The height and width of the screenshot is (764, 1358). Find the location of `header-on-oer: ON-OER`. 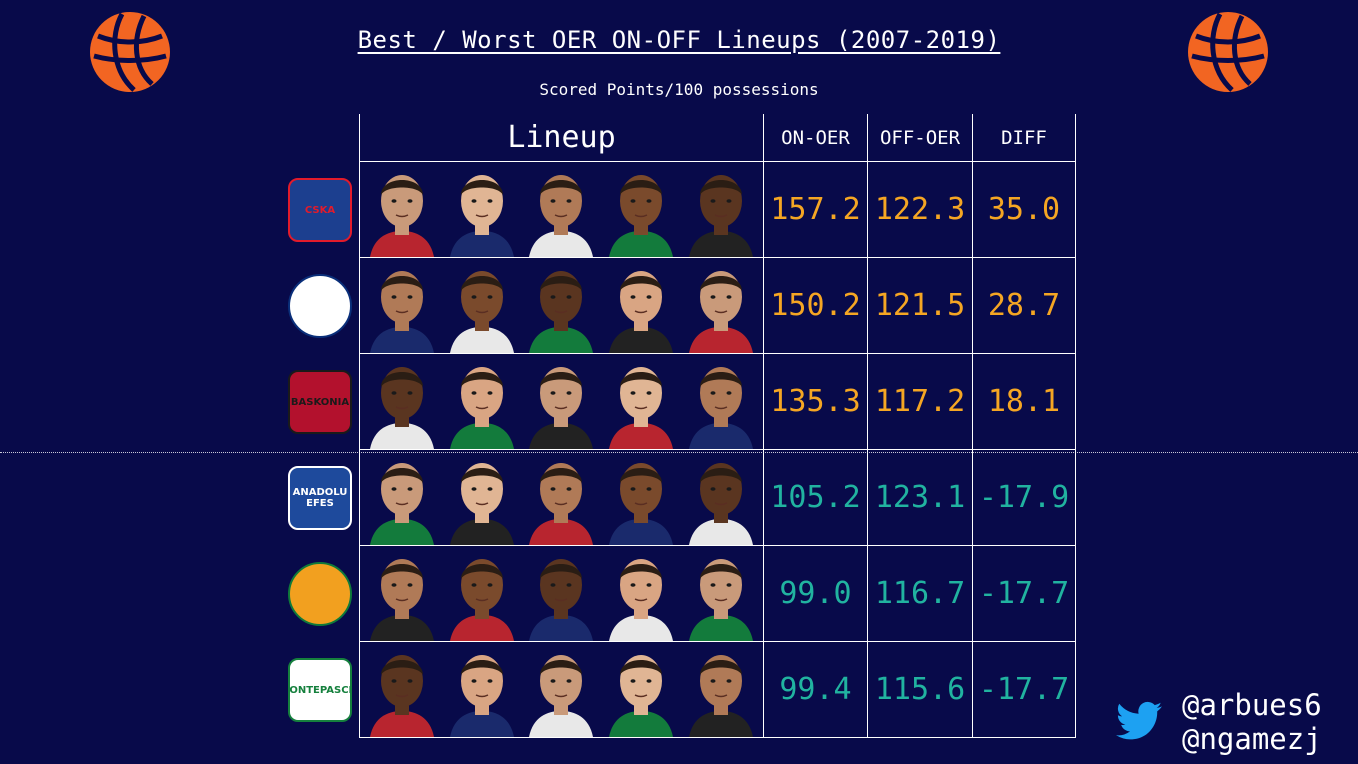

header-on-oer: ON-OER is located at coordinates (815, 138).